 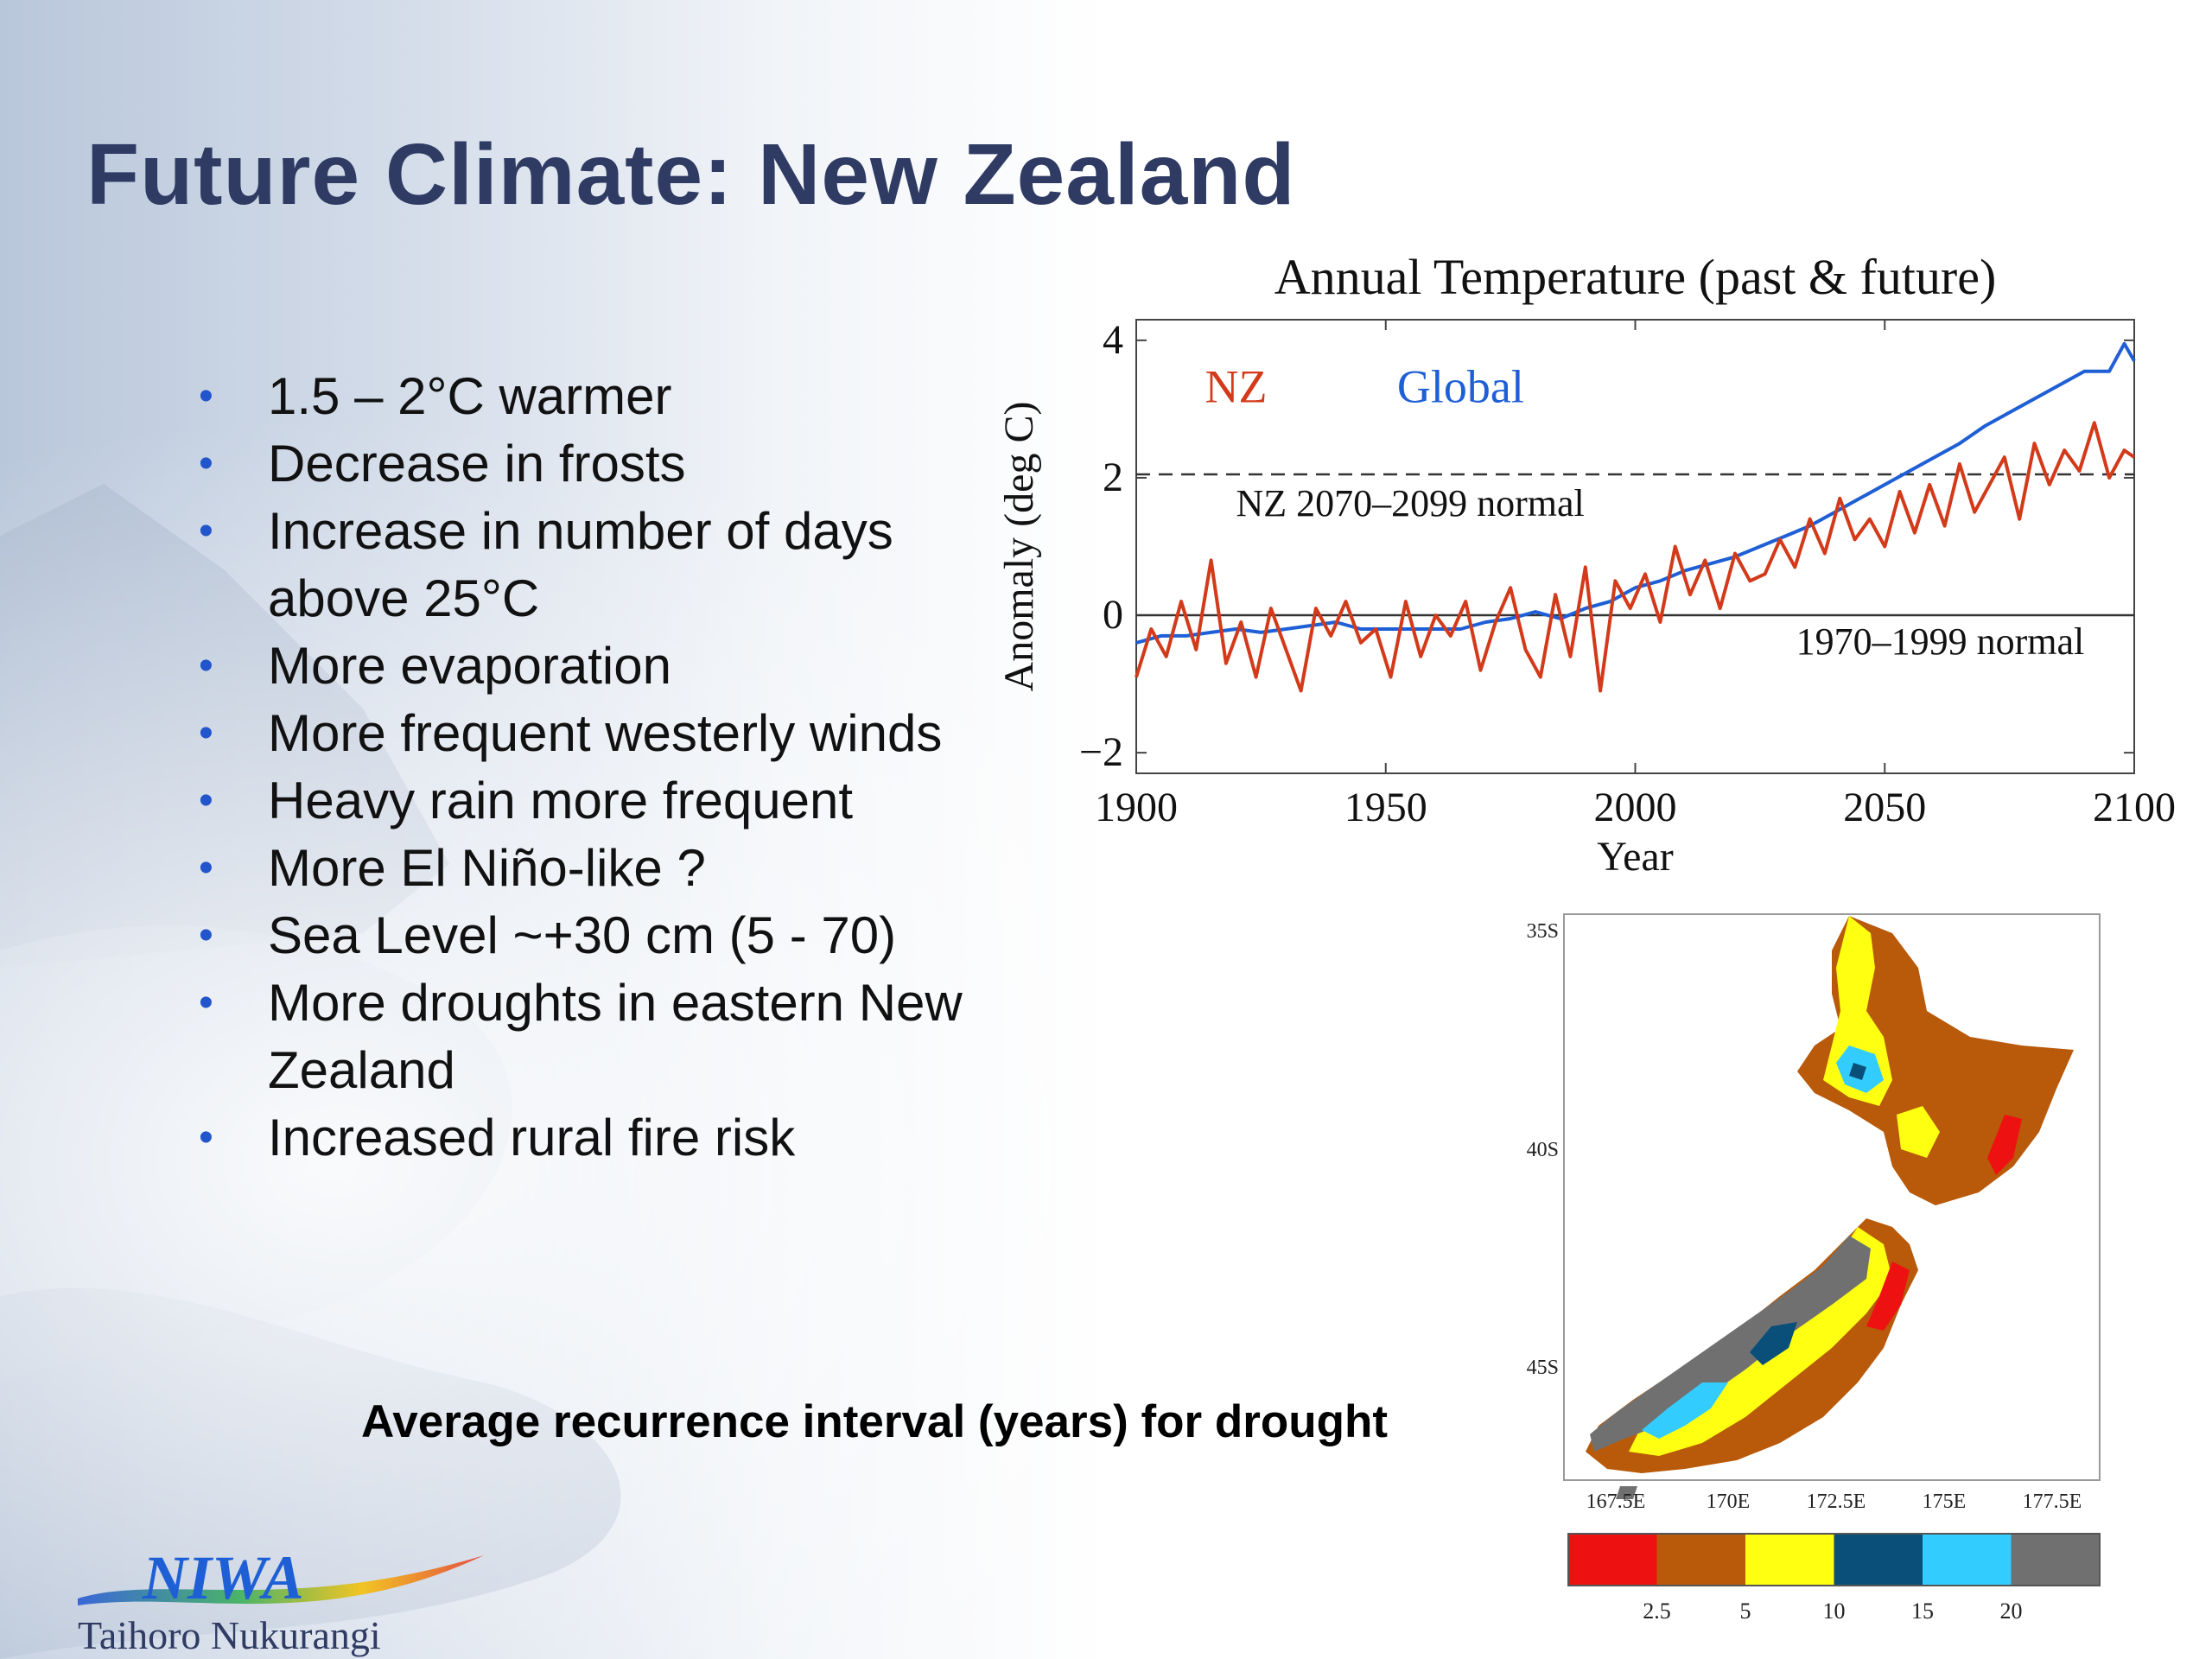 What do you see at coordinates (1543, 1150) in the screenshot?
I see `map-y-tick: 40S` at bounding box center [1543, 1150].